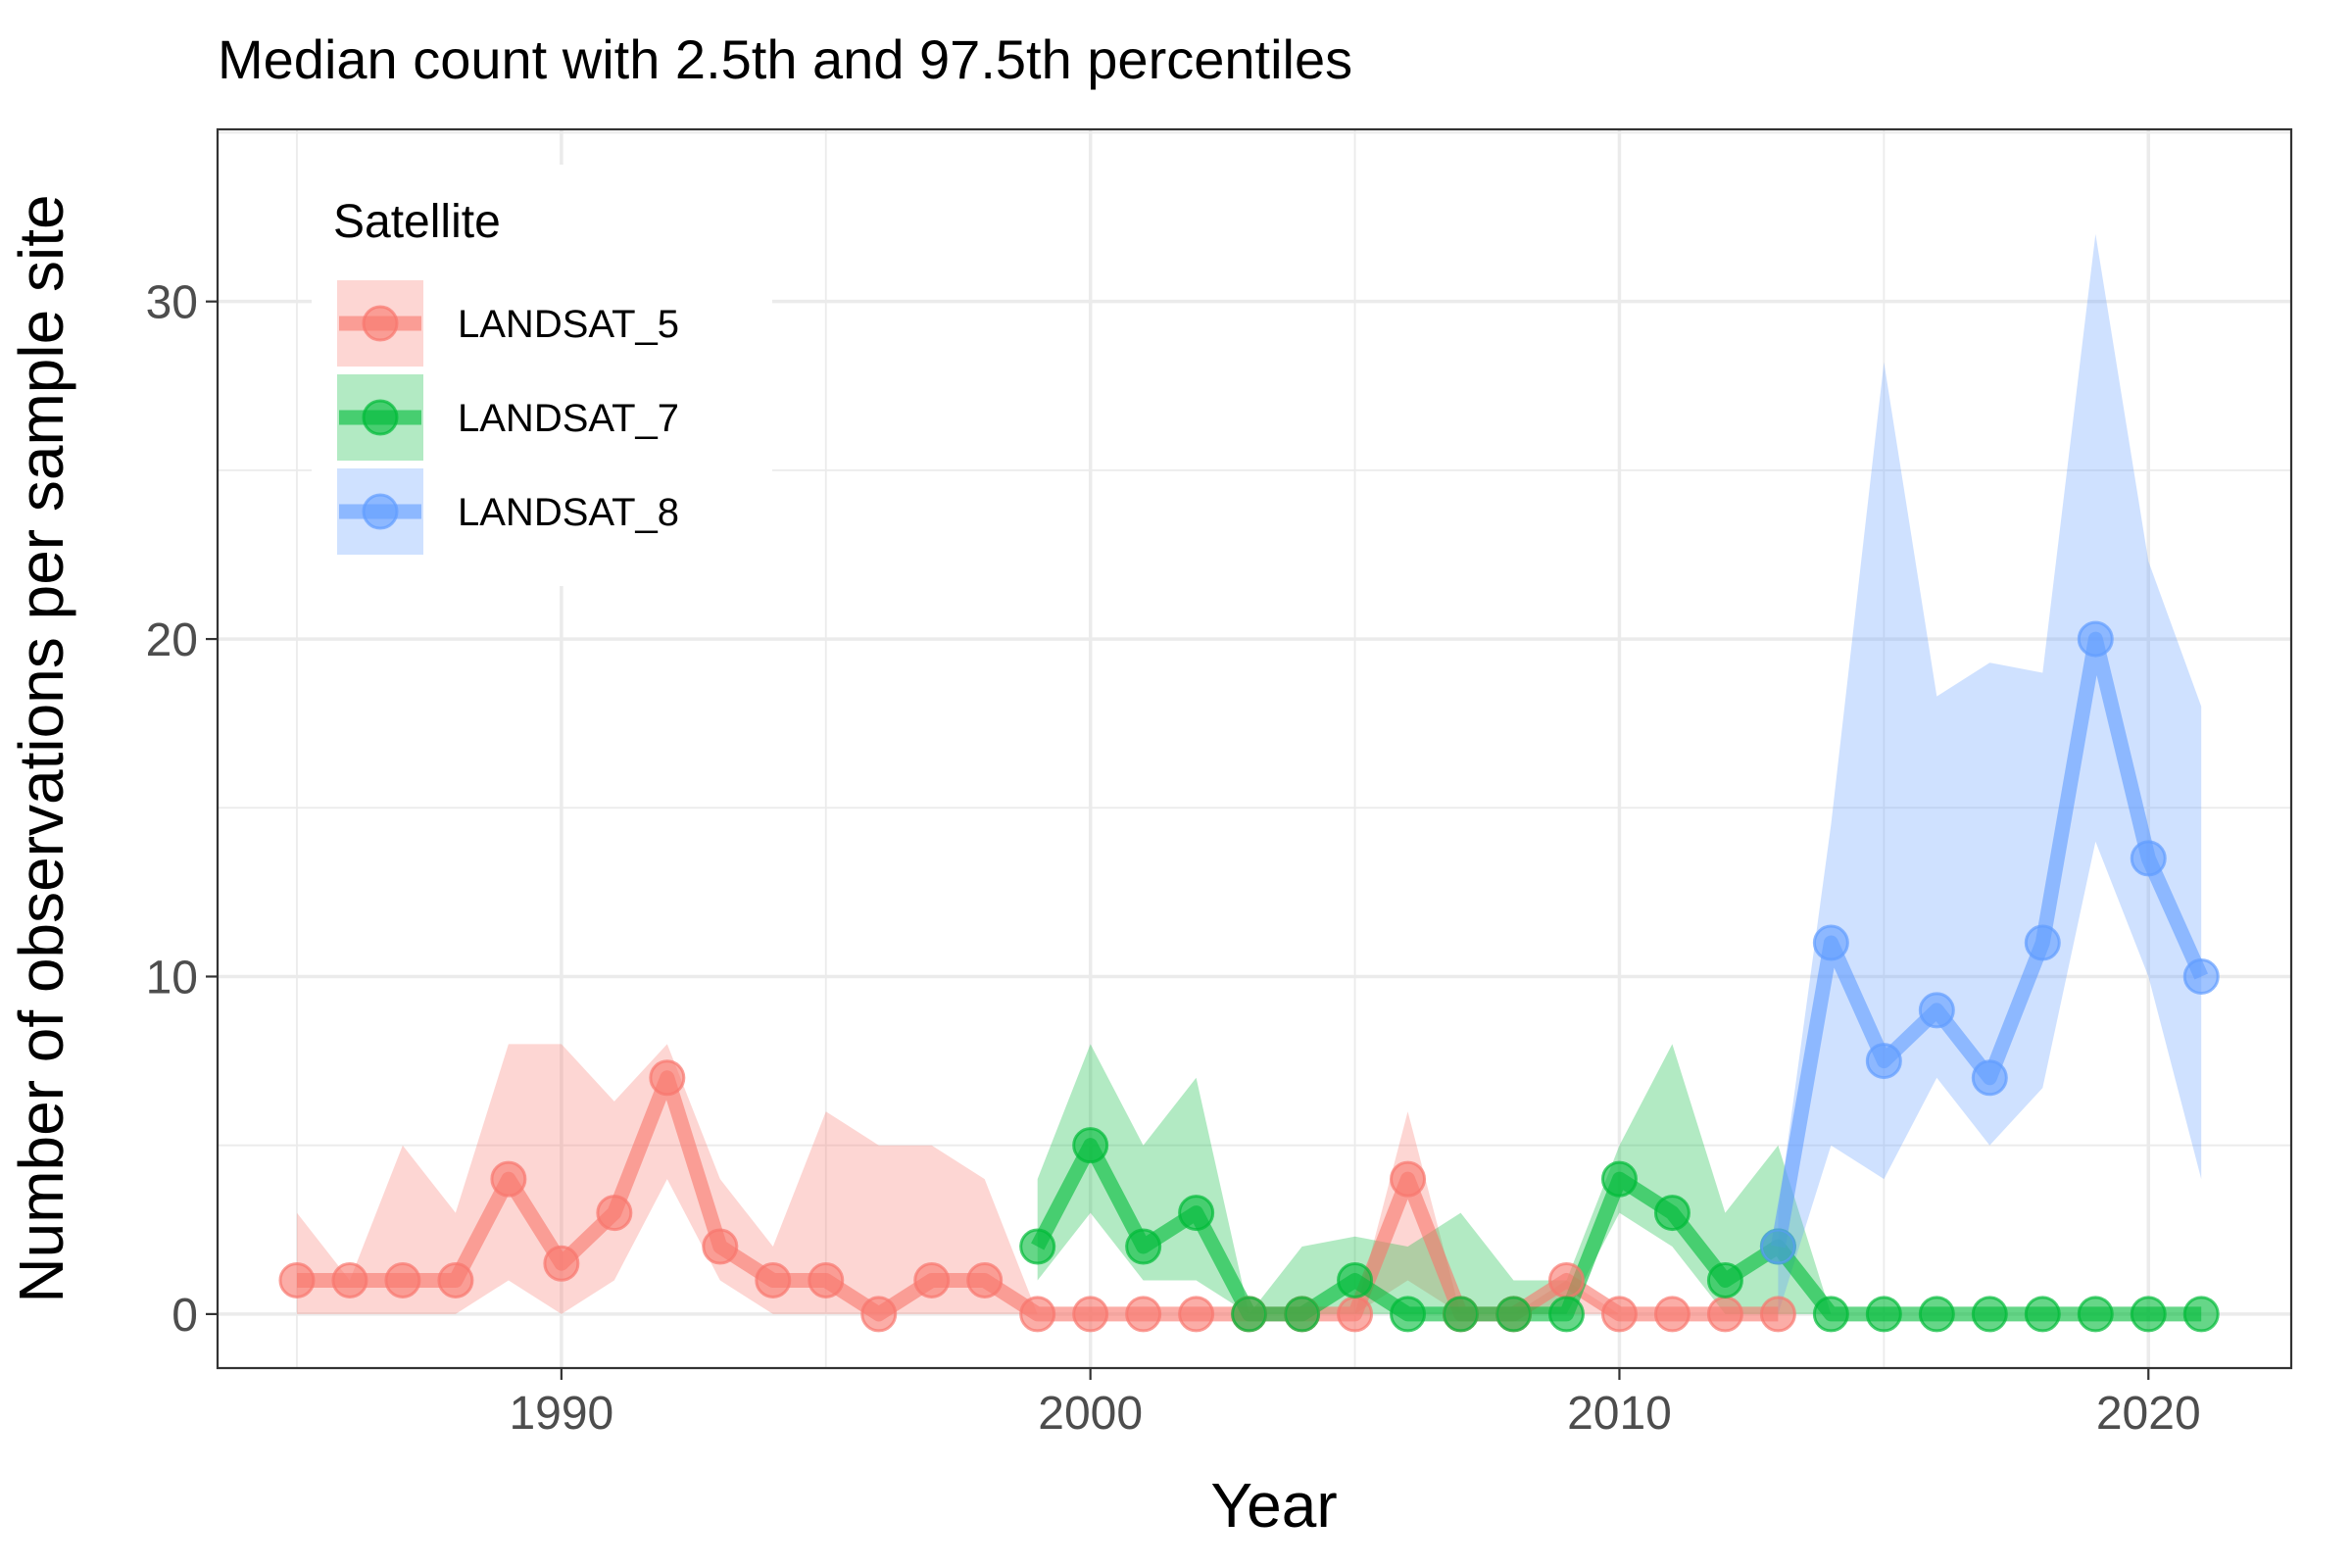 This screenshot has height=1568, width=2352. Describe the element at coordinates (568, 324) in the screenshot. I see `legend-label: LANDSAT_5` at that location.